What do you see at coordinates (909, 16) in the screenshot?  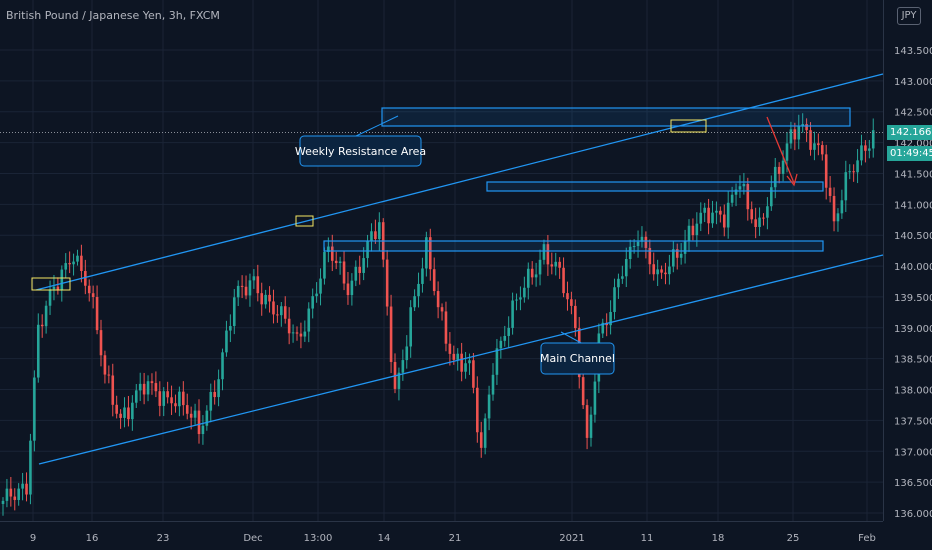 I see `currency-badge: JPY` at bounding box center [909, 16].